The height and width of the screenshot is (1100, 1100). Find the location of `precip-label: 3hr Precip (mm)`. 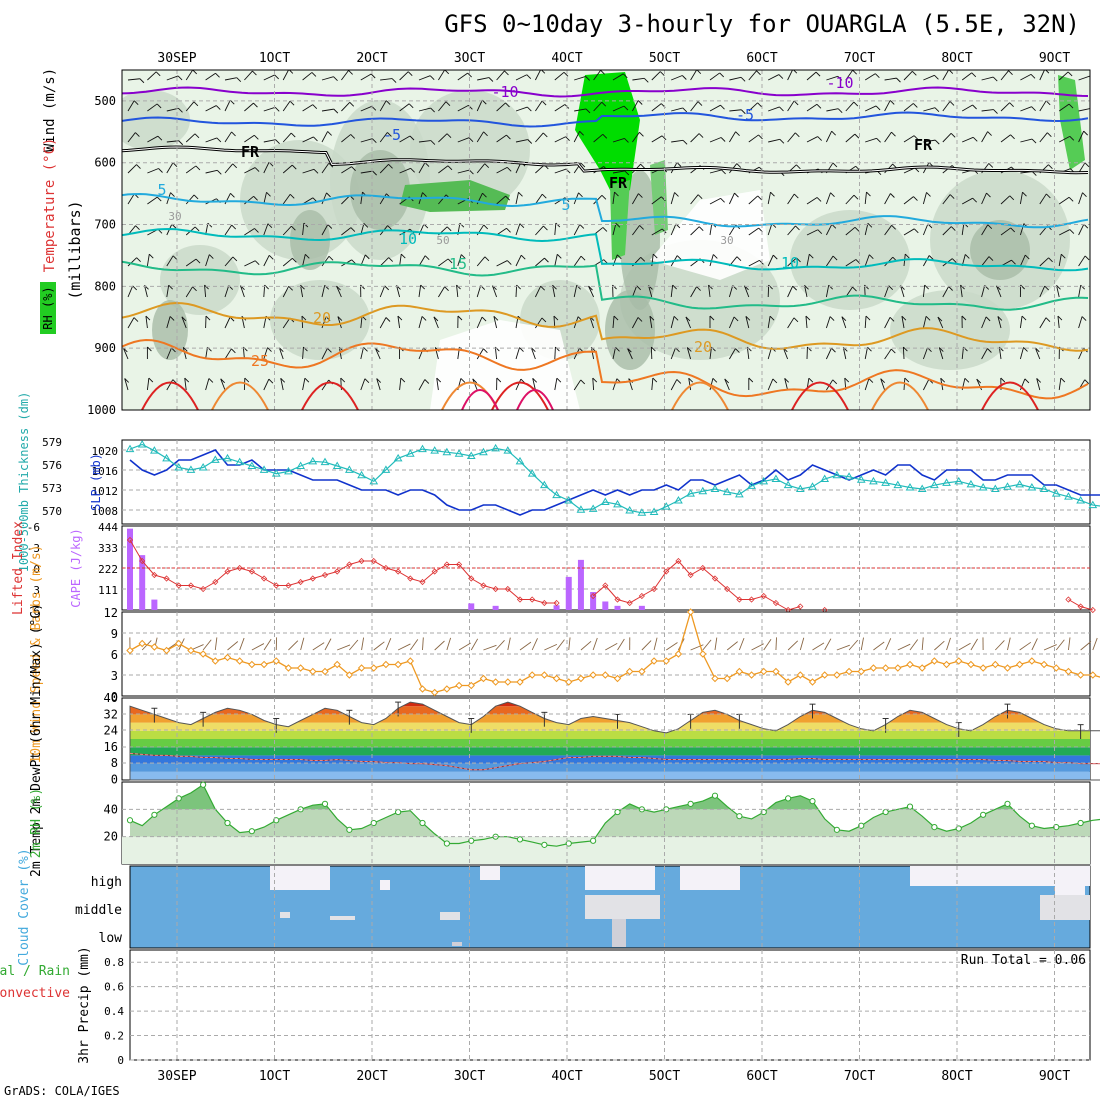

precip-label: 3hr Precip (mm) is located at coordinates (84, 1004).